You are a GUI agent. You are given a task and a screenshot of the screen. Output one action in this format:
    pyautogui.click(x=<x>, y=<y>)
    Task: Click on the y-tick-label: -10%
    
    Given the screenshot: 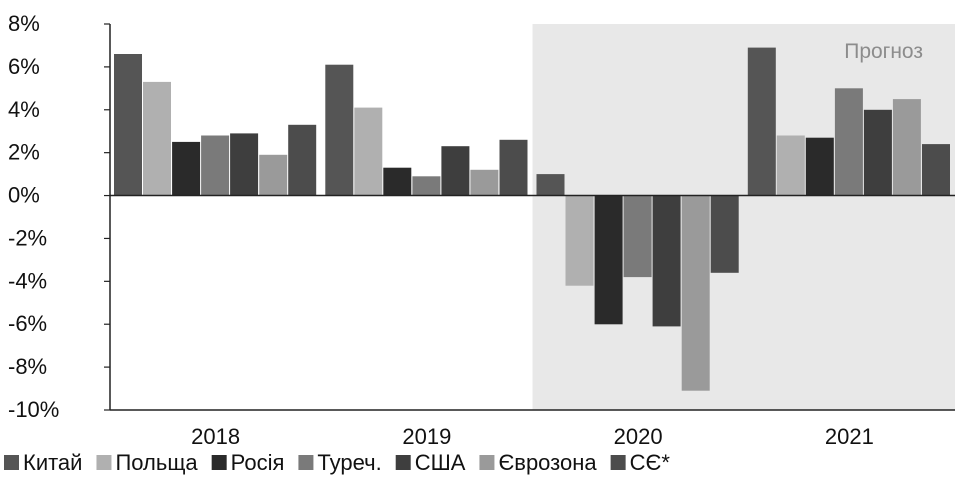 What is the action you would take?
    pyautogui.click(x=33, y=409)
    